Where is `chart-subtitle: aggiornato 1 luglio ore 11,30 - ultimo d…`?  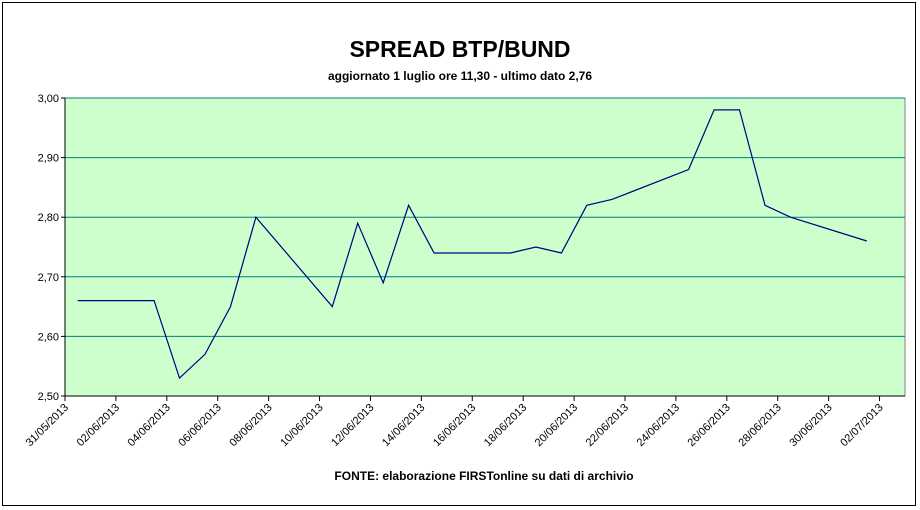
chart-subtitle: aggiornato 1 luglio ore 11,30 - ultimo d… is located at coordinates (460, 76).